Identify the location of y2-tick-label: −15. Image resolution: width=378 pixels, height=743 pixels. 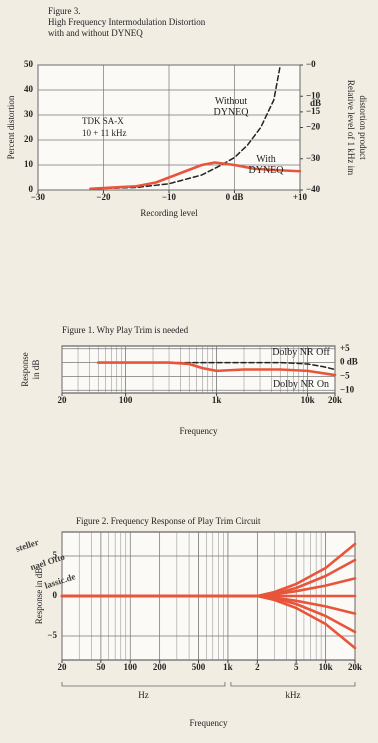
(313, 111).